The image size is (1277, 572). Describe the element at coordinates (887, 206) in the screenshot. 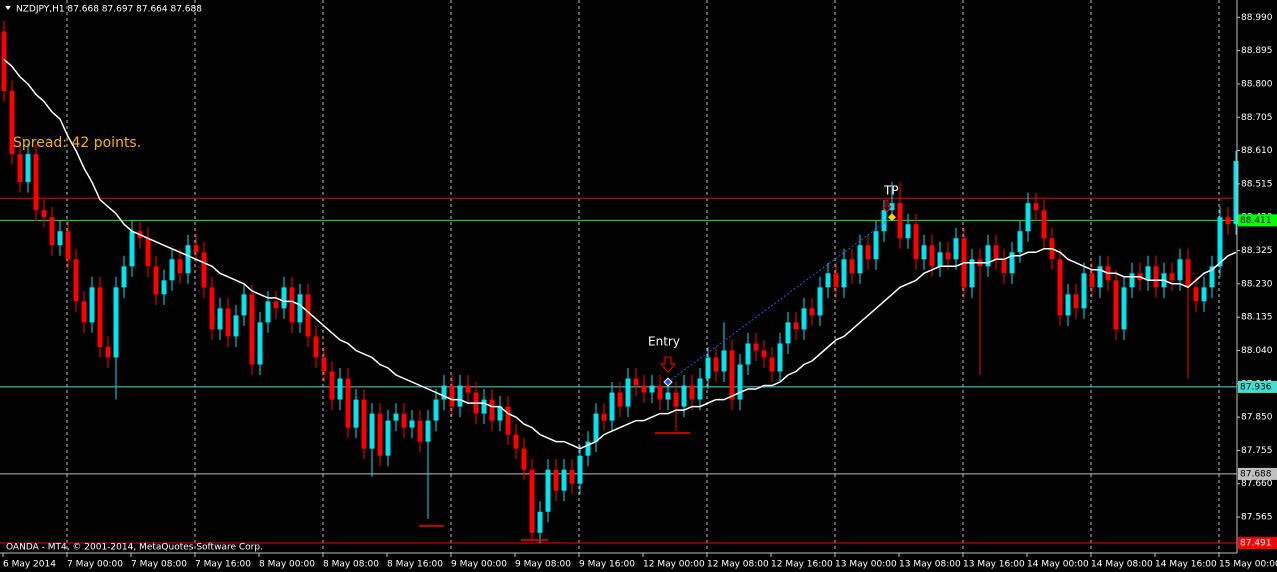

I see `tp-arrow` at that location.